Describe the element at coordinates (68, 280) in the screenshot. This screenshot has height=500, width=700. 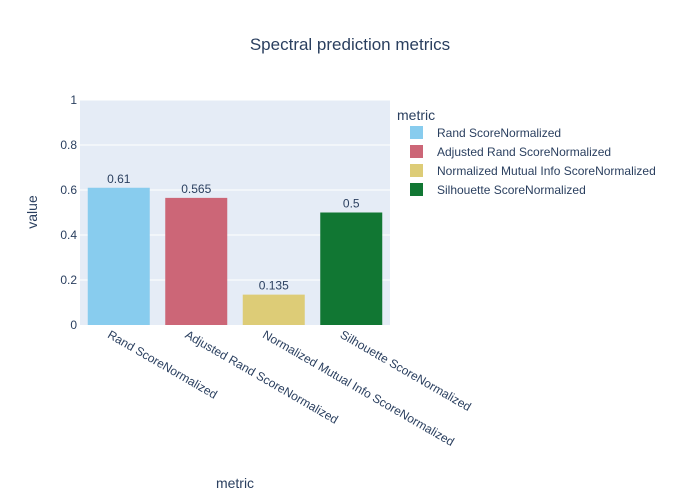
I see `y-tick-label: 0.2` at that location.